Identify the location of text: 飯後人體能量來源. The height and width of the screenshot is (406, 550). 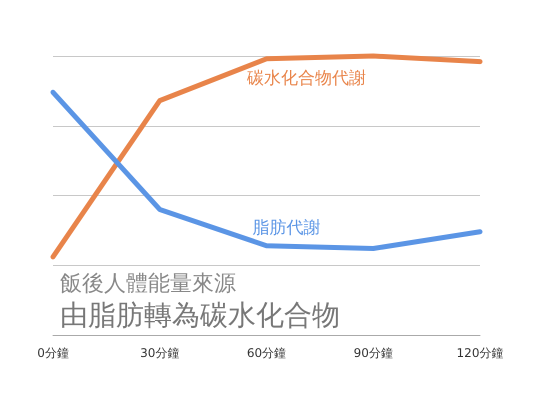
(148, 284).